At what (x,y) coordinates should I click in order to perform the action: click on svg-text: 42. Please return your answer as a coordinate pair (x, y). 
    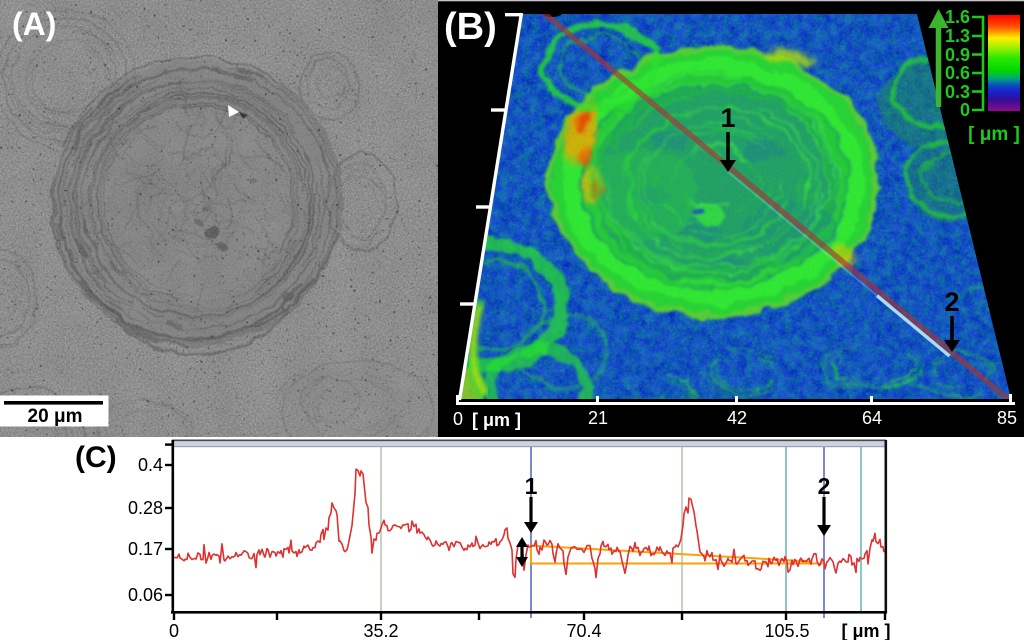
    Looking at the image, I should click on (737, 418).